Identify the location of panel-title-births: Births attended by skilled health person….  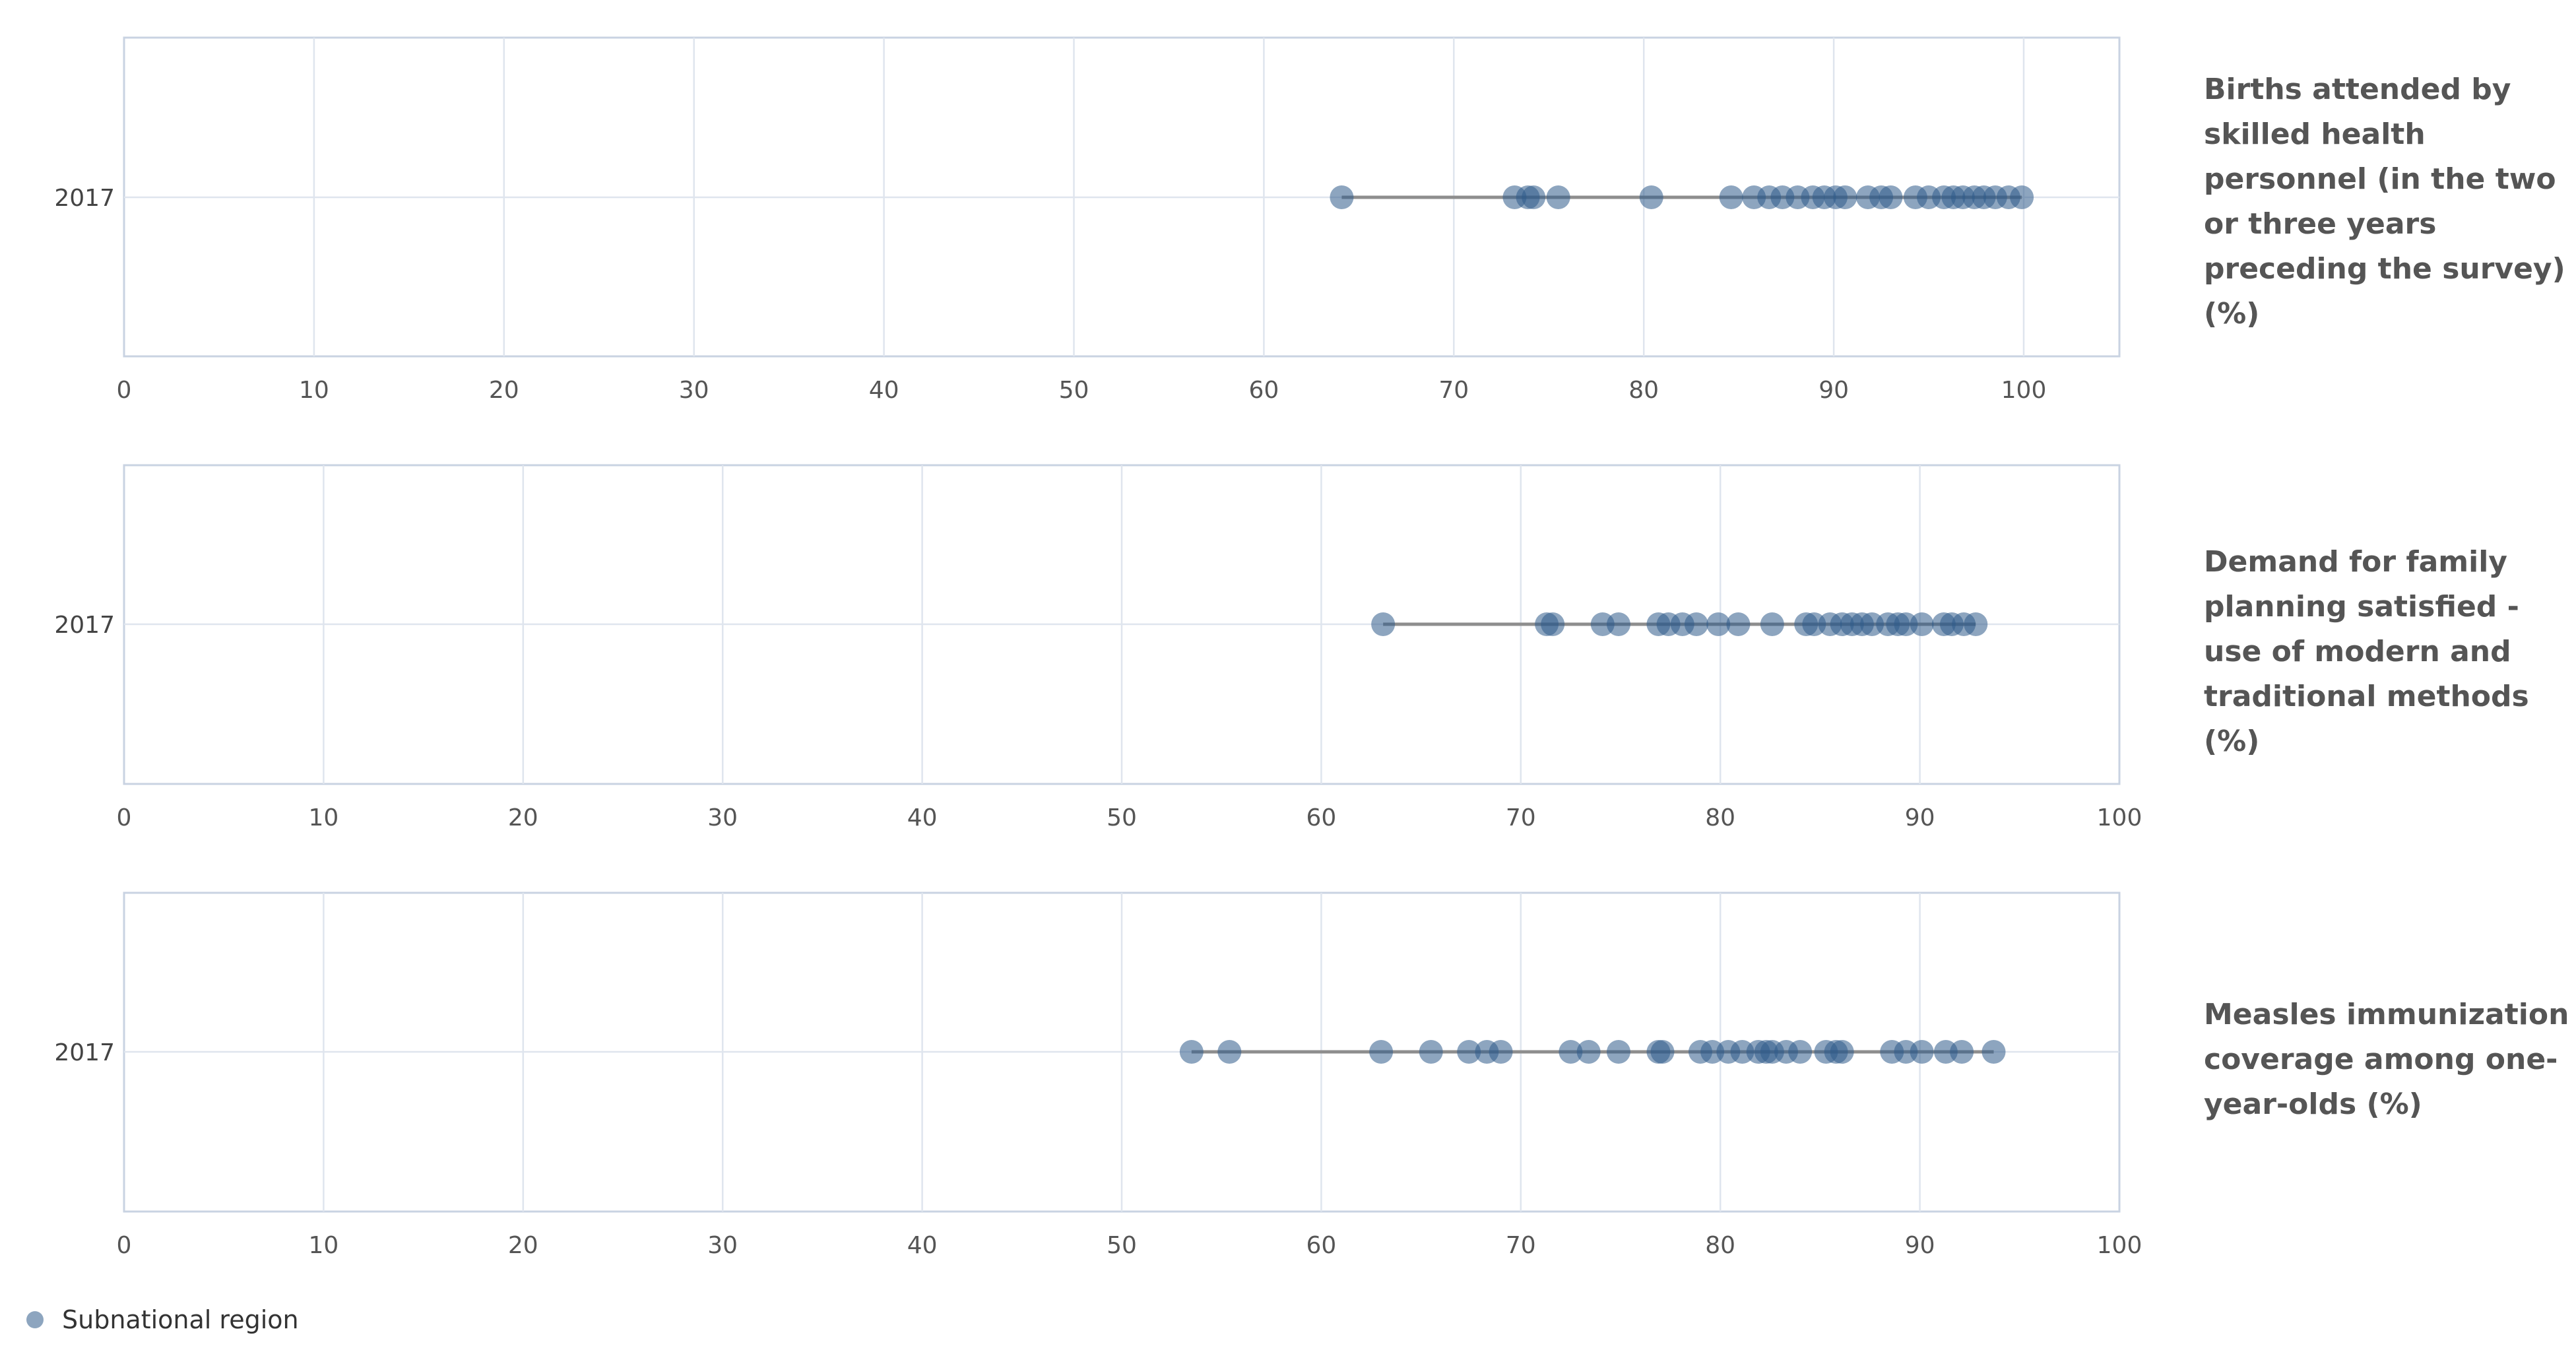
(2384, 202).